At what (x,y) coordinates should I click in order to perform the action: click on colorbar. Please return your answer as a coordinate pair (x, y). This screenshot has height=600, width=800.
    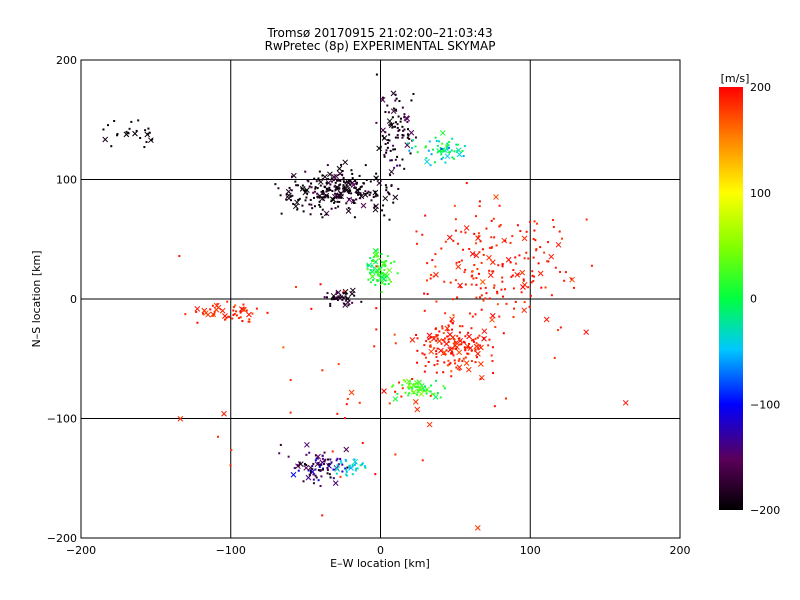
    Looking at the image, I should click on (731, 298).